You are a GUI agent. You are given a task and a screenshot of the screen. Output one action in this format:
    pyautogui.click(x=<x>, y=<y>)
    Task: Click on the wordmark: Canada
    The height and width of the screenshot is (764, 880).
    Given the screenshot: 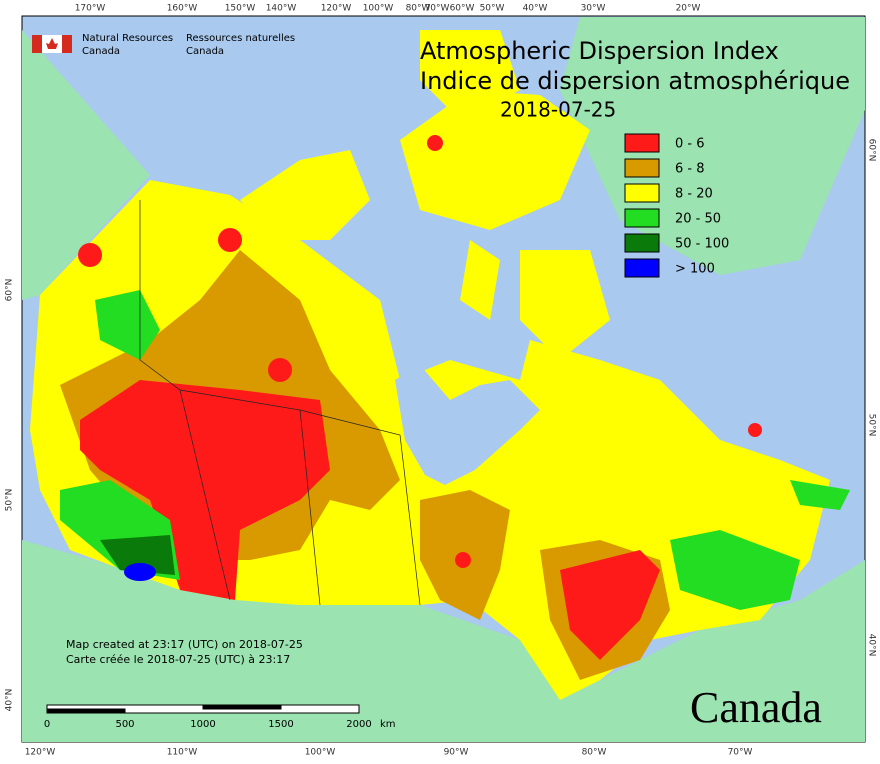 What is the action you would take?
    pyautogui.click(x=756, y=707)
    